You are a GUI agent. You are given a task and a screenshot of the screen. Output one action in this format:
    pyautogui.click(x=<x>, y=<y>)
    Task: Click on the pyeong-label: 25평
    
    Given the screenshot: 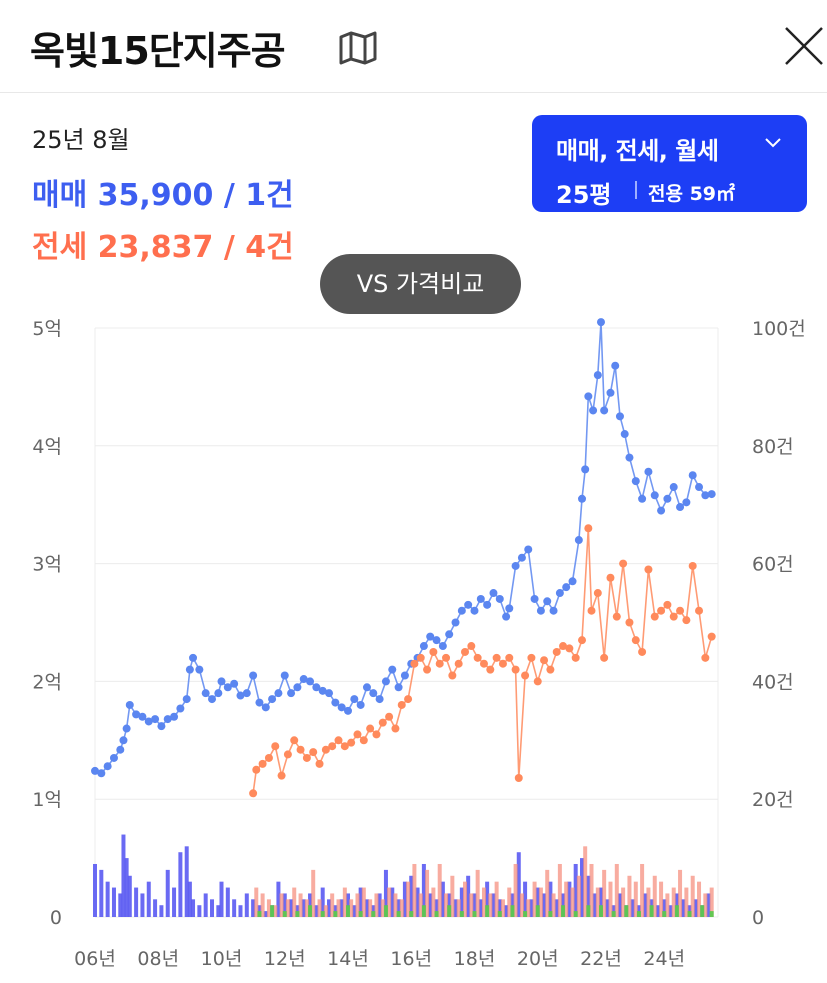 What is the action you would take?
    pyautogui.click(x=584, y=195)
    